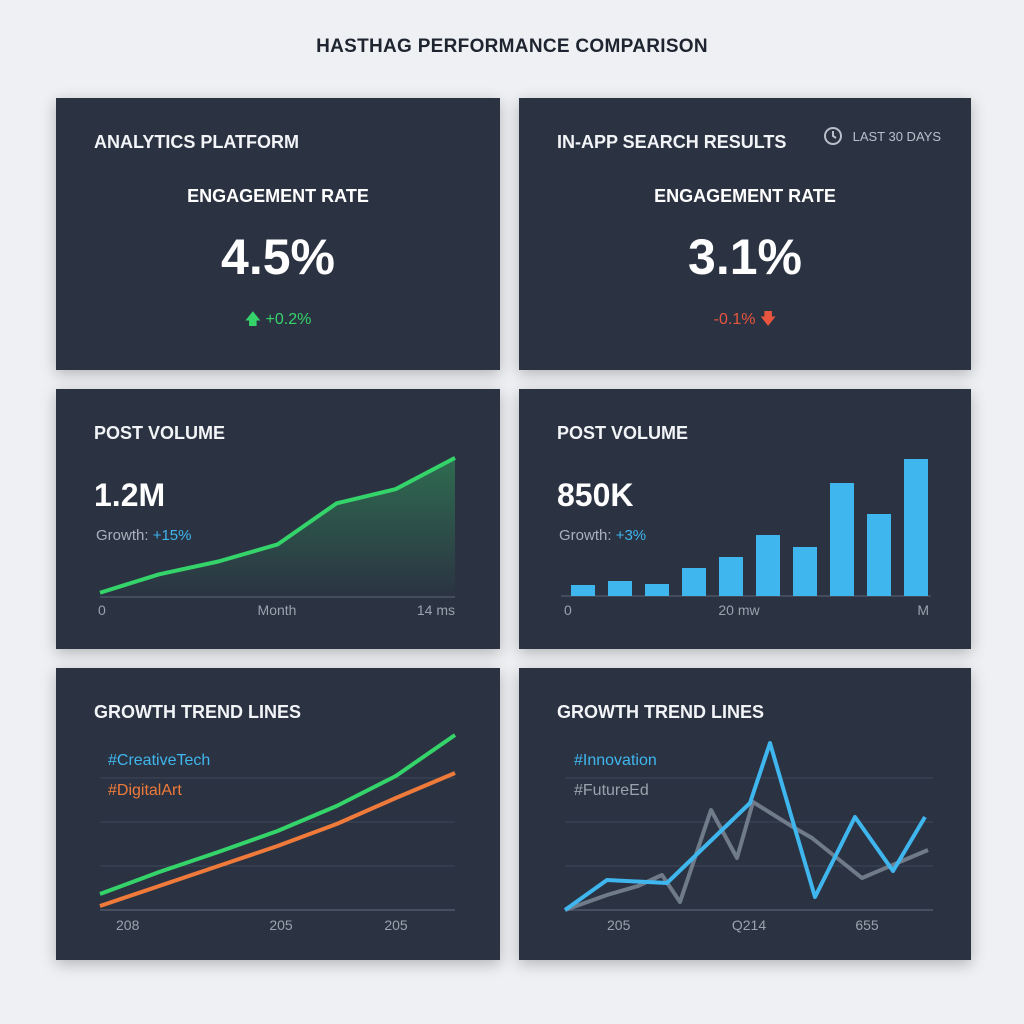  I want to click on area-fill, so click(277, 527).